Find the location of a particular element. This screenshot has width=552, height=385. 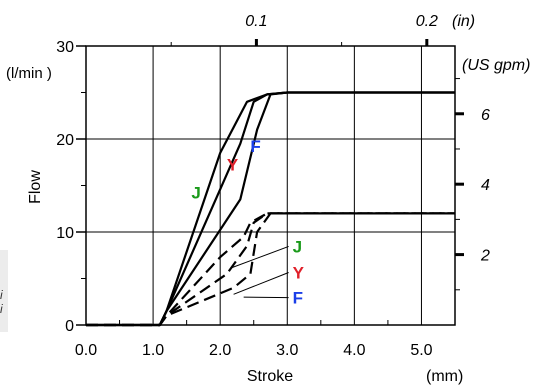

label-leaders is located at coordinates (259, 272).